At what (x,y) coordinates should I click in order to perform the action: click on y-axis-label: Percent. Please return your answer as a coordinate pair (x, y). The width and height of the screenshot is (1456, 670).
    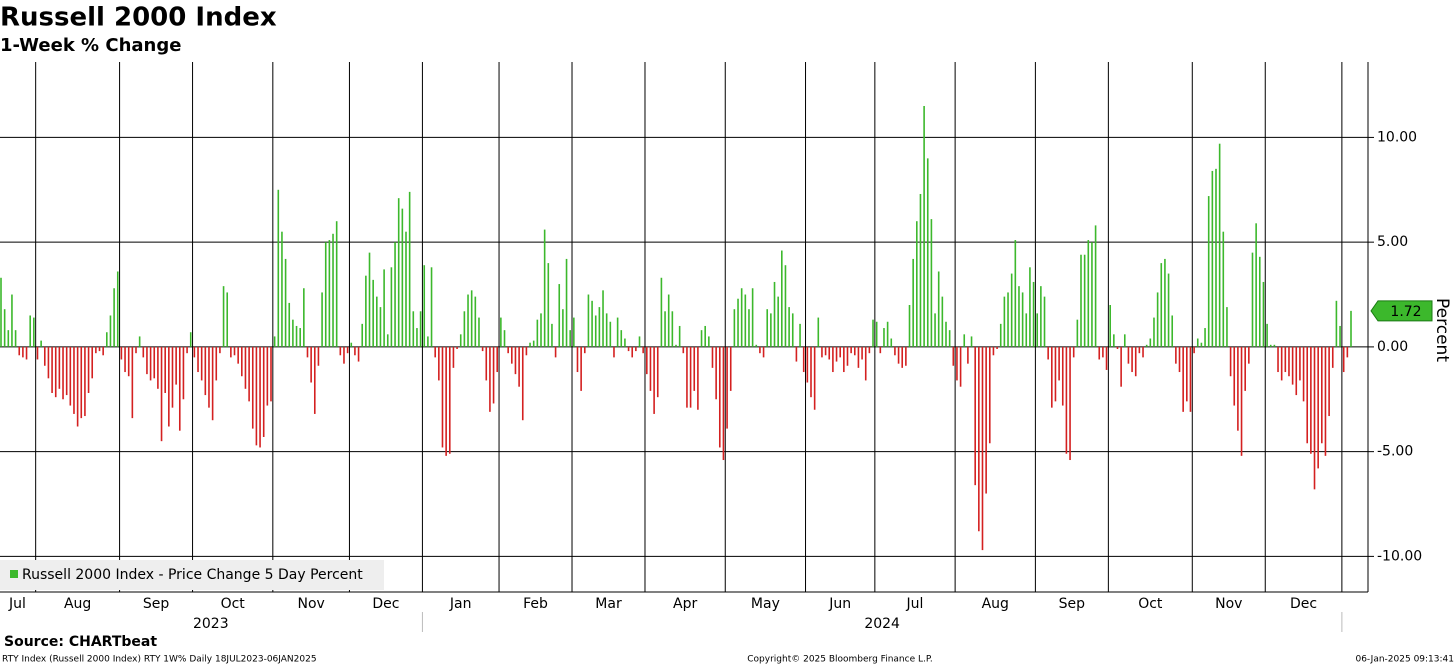
    Looking at the image, I should click on (1442, 330).